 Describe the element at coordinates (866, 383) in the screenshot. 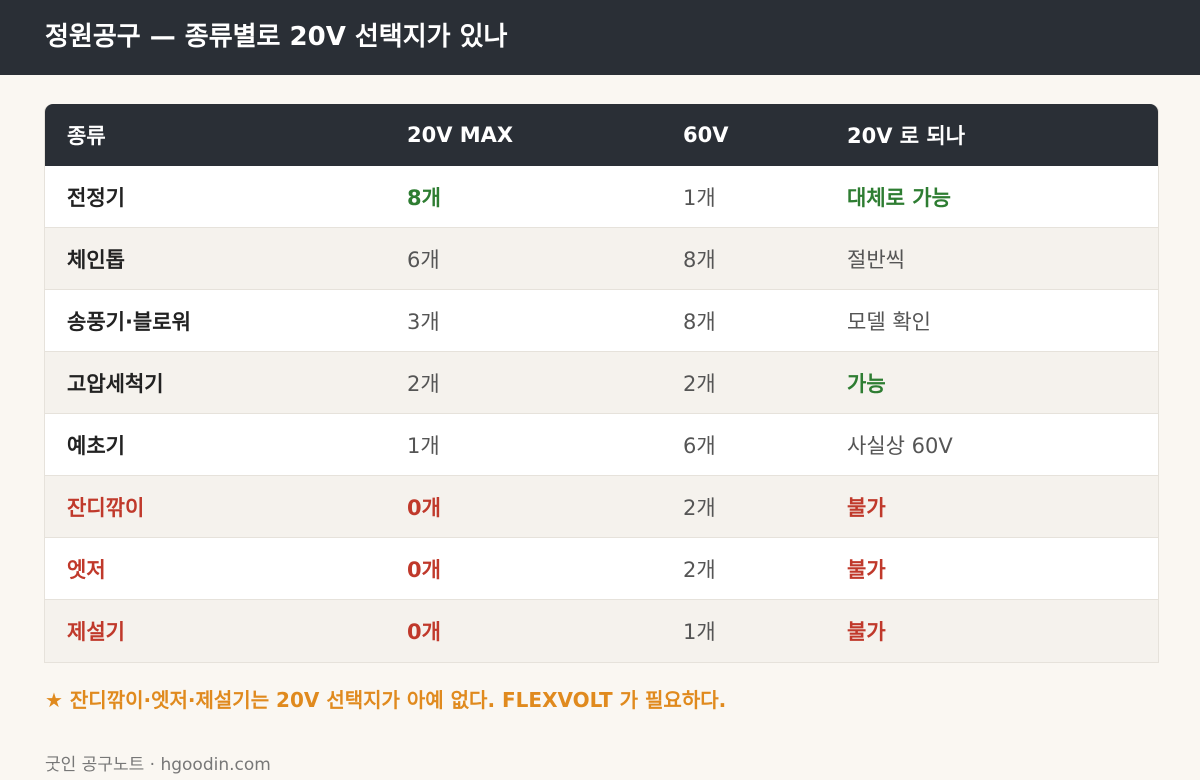

I see `cell: 가능` at that location.